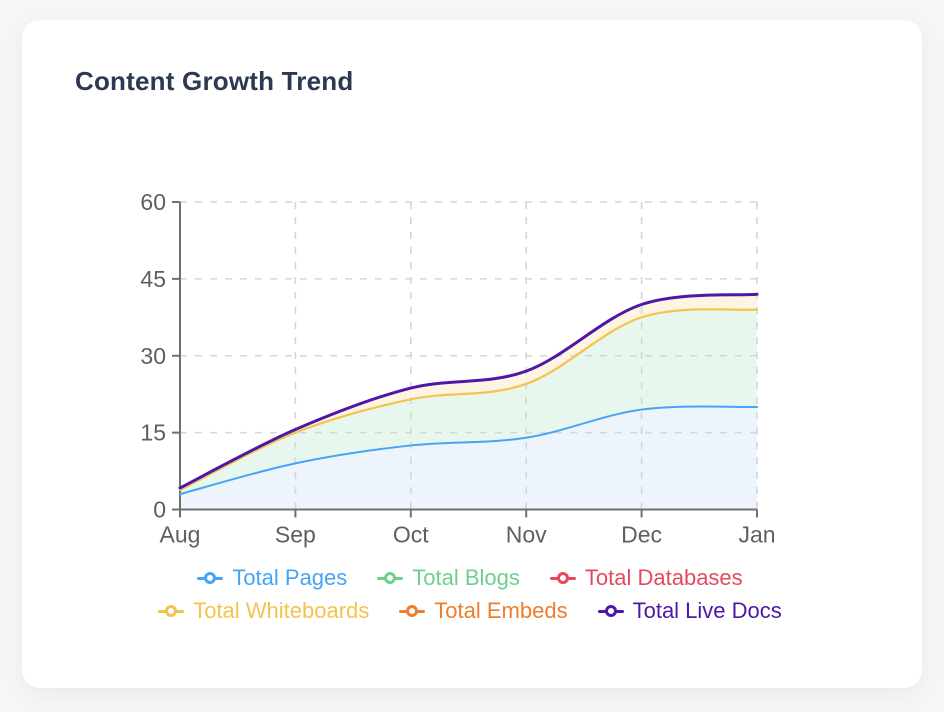  What do you see at coordinates (526, 535) in the screenshot?
I see `x-tick-label-nov: Nov` at bounding box center [526, 535].